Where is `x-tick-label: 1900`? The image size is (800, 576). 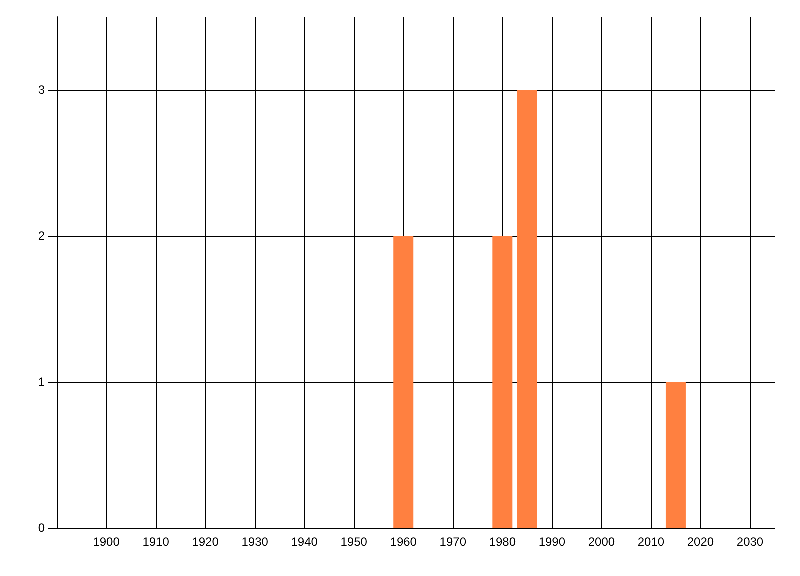 x-tick-label: 1900 is located at coordinates (106, 542).